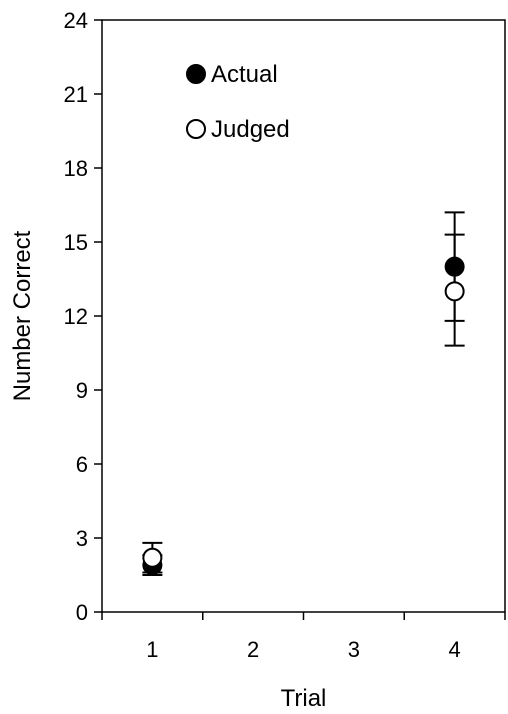 The image size is (508, 714). Describe the element at coordinates (244, 74) in the screenshot. I see `legend-label: Actual` at that location.